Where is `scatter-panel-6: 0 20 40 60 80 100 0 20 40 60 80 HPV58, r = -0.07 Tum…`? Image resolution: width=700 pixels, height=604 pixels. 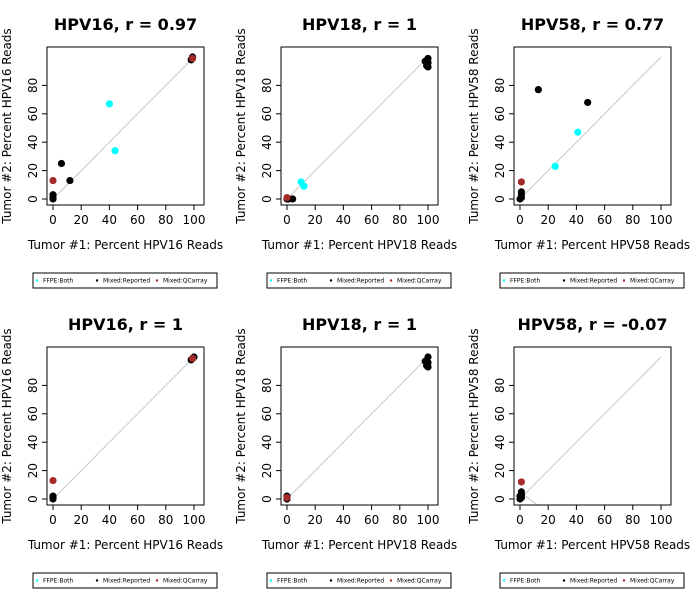
scatter-panel-6: 0 20 40 60 80 100 0 20 40 60 80 HPV58, r = -0.07 Tum… is located at coordinates (578, 452).